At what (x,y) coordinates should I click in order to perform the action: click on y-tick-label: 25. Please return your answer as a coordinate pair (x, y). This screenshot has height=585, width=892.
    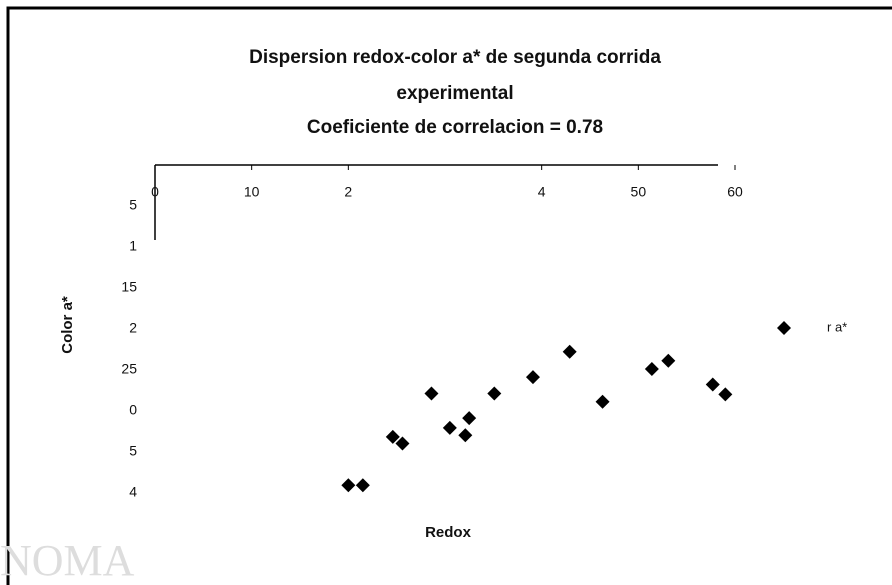
    Looking at the image, I should click on (129, 368).